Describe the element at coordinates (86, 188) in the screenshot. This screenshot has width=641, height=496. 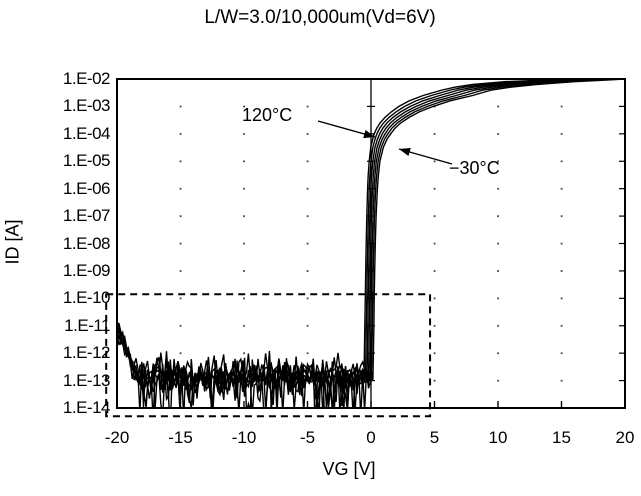
I see `y-tick-label: 1.E-06` at that location.